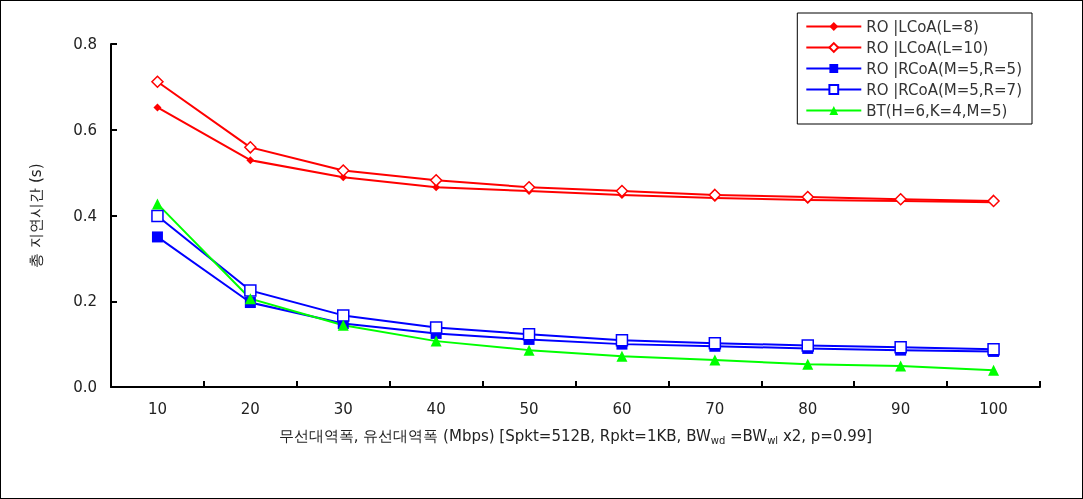 This screenshot has height=499, width=1083. Describe the element at coordinates (937, 110) in the screenshot. I see `legend-label: BT(H=6,K=4,M=5)` at that location.